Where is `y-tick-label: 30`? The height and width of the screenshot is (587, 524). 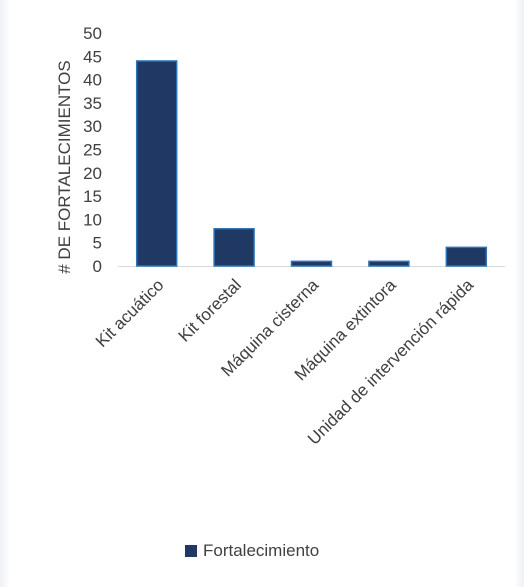
y-tick-label: 30 is located at coordinates (92, 126).